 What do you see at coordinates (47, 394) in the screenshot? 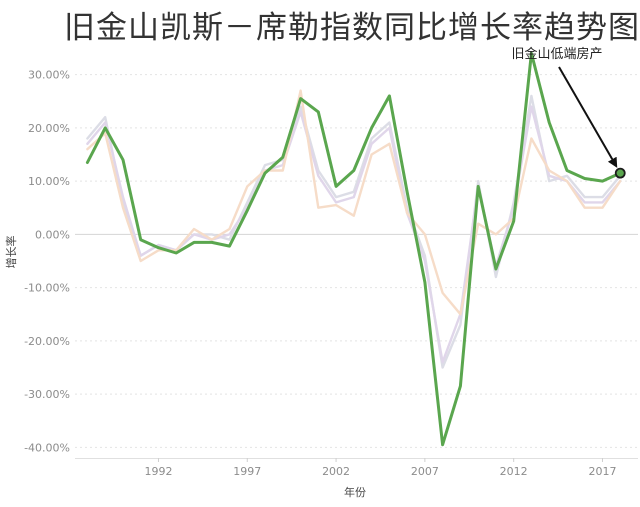
I see `y-tick-label: -30.00%` at bounding box center [47, 394].